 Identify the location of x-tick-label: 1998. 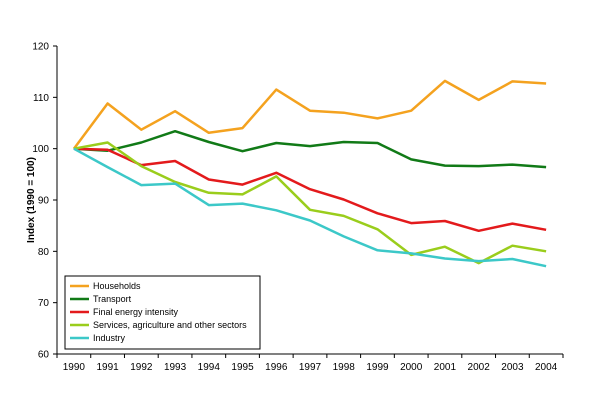
(344, 367).